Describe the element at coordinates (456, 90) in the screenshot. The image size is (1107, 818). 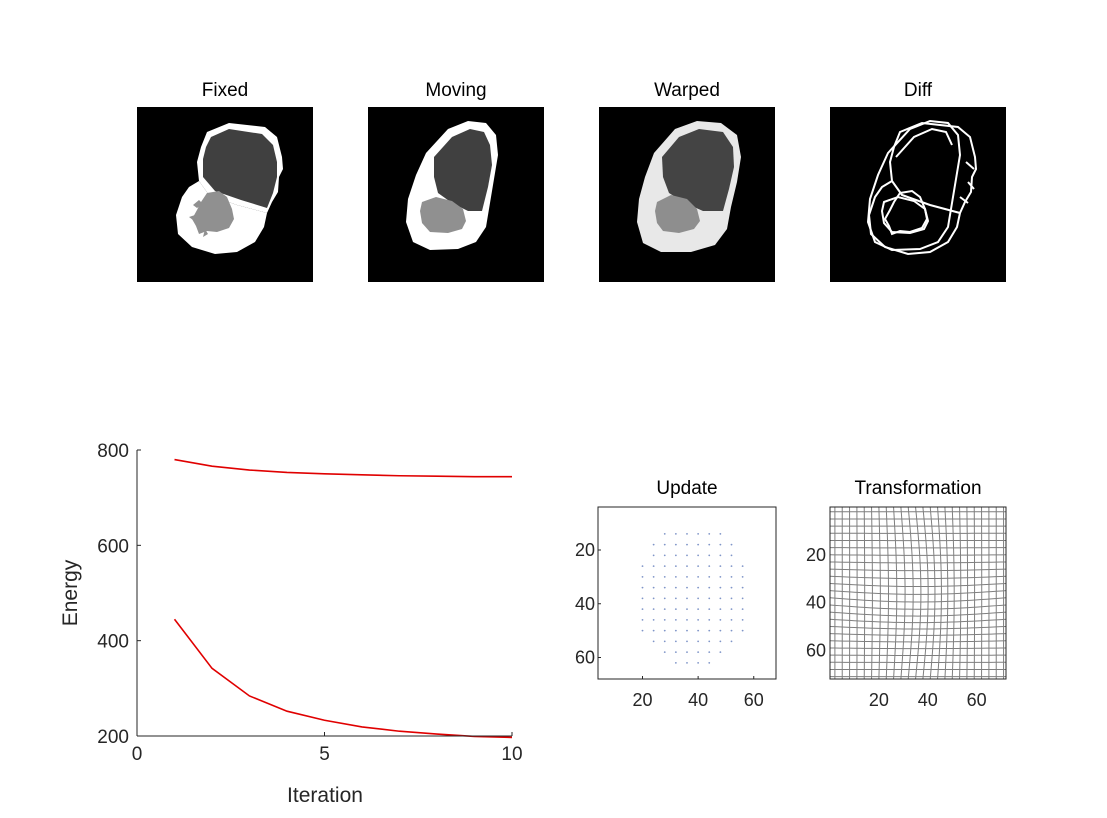
I see `moving-title: Moving` at that location.